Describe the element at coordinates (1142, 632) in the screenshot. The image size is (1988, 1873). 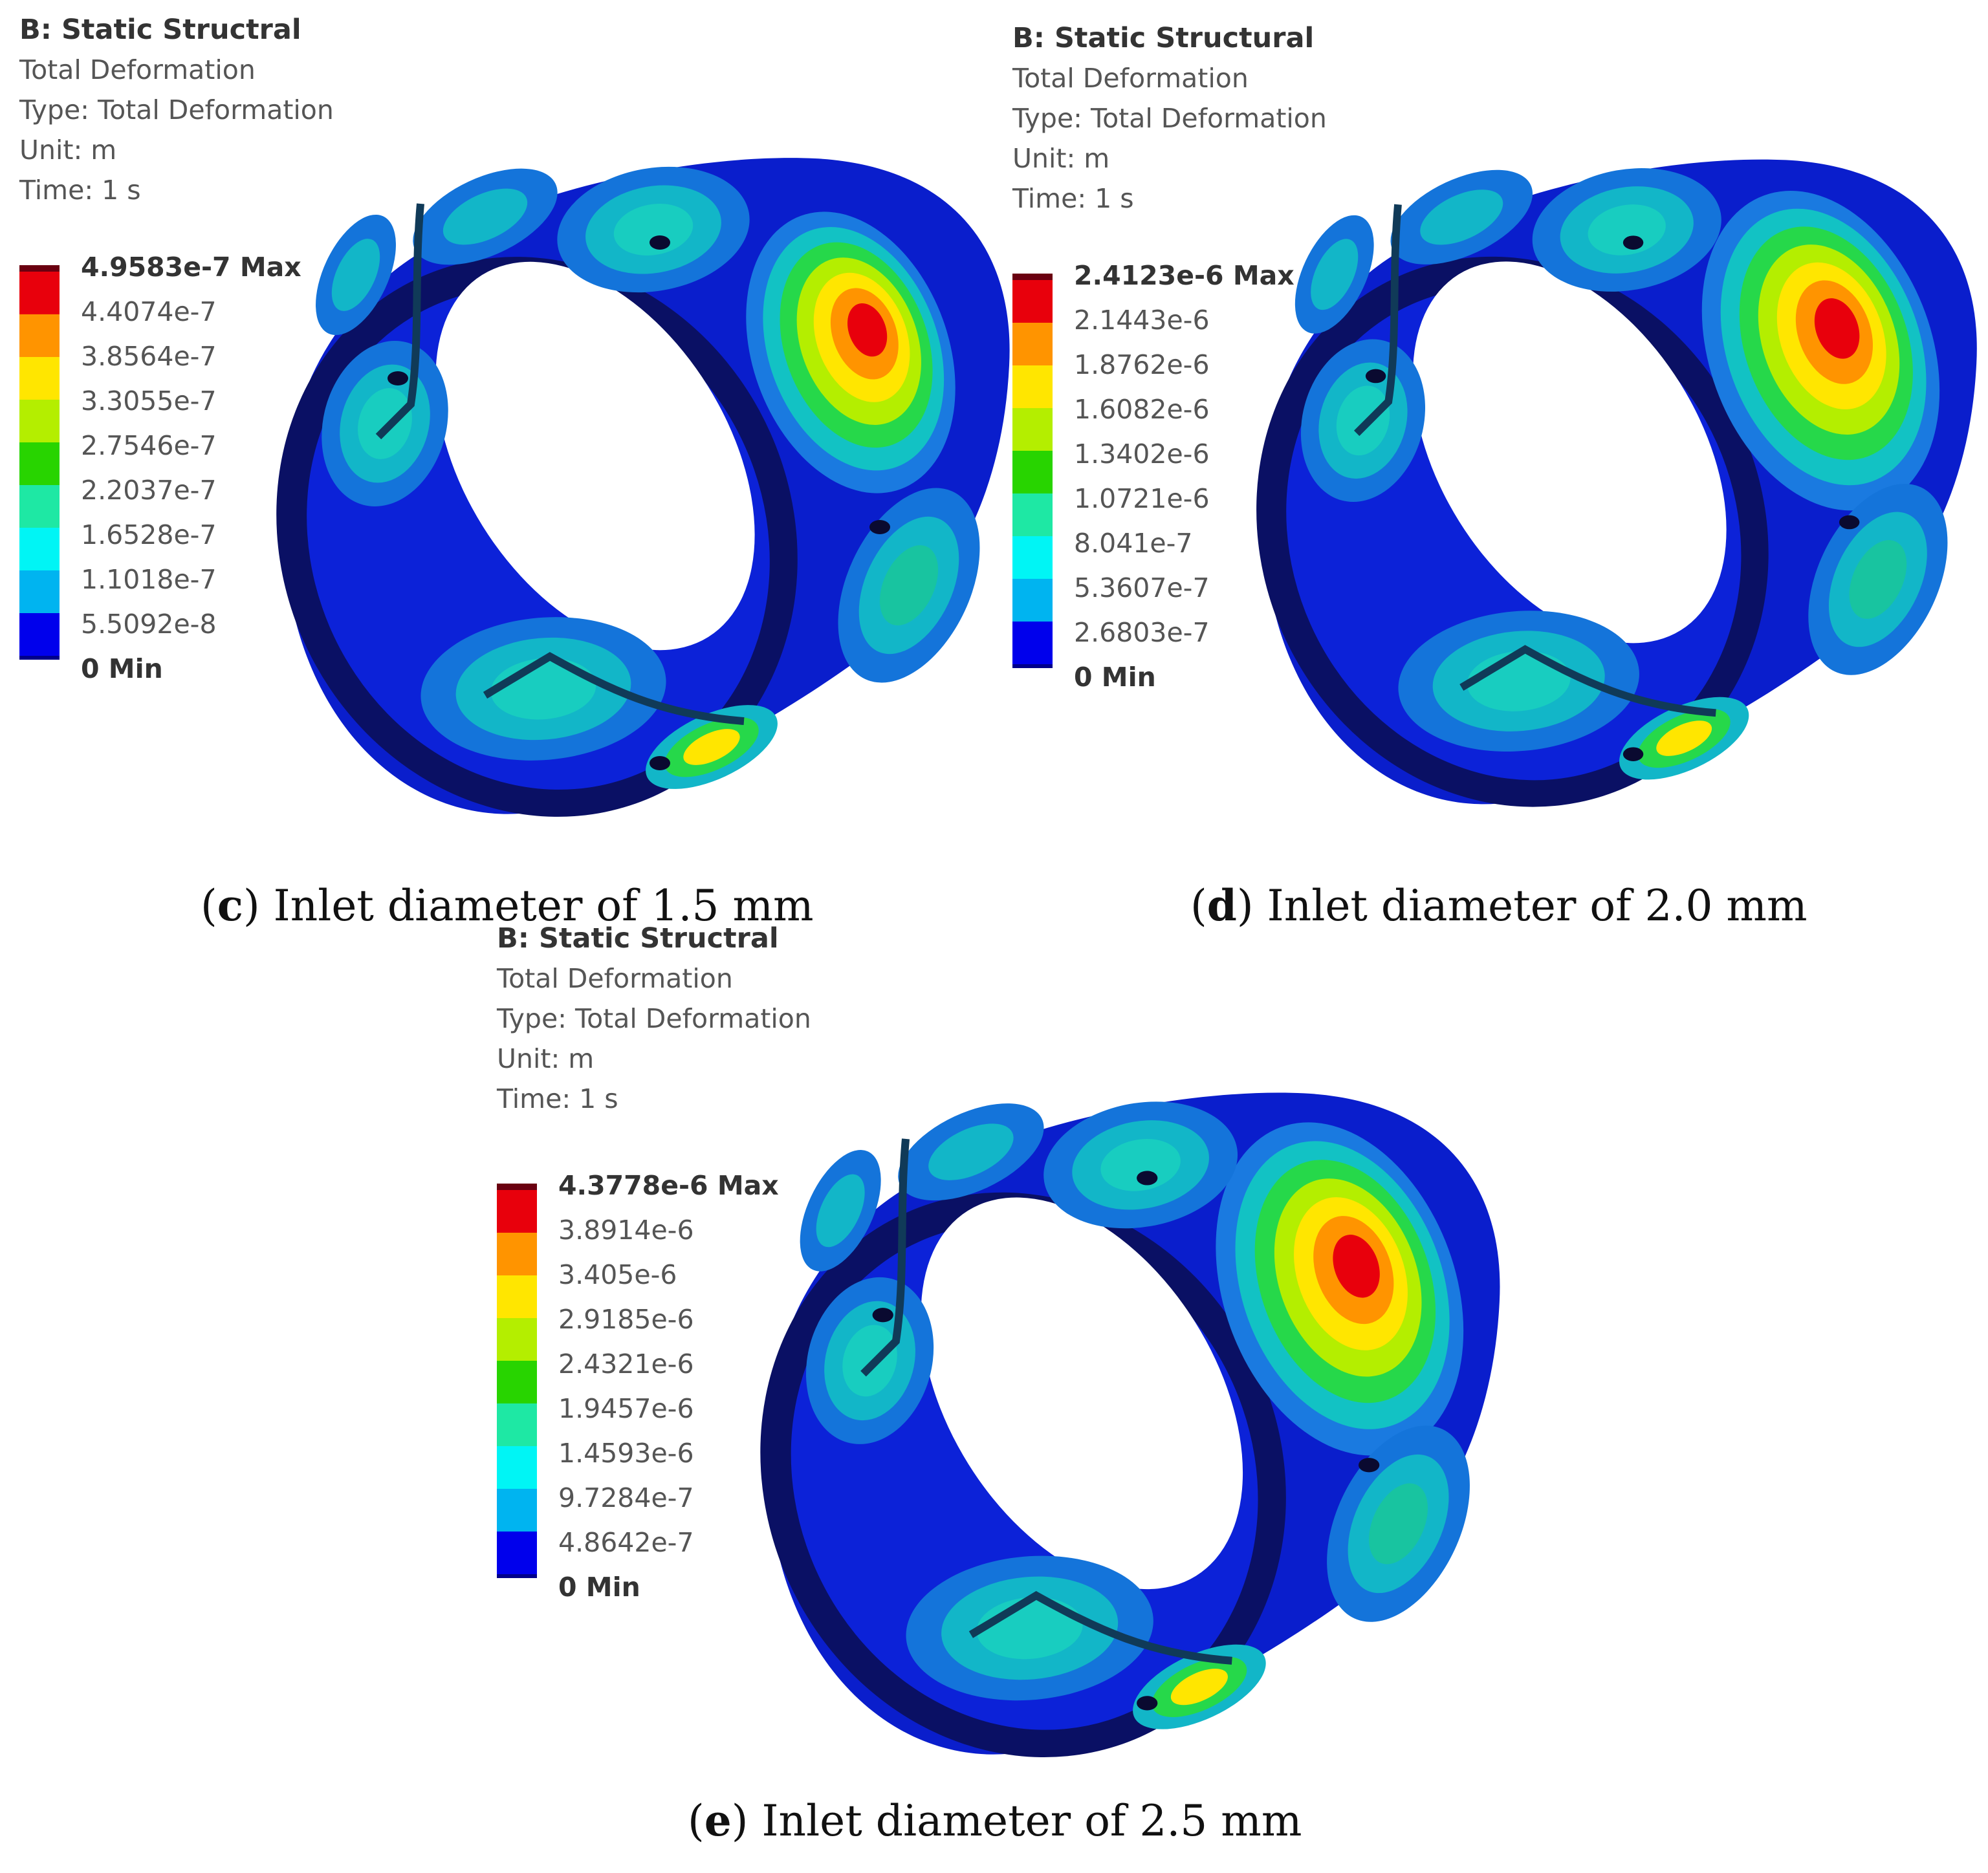
I see `legend-tick-label: 2.6803e-7` at that location.